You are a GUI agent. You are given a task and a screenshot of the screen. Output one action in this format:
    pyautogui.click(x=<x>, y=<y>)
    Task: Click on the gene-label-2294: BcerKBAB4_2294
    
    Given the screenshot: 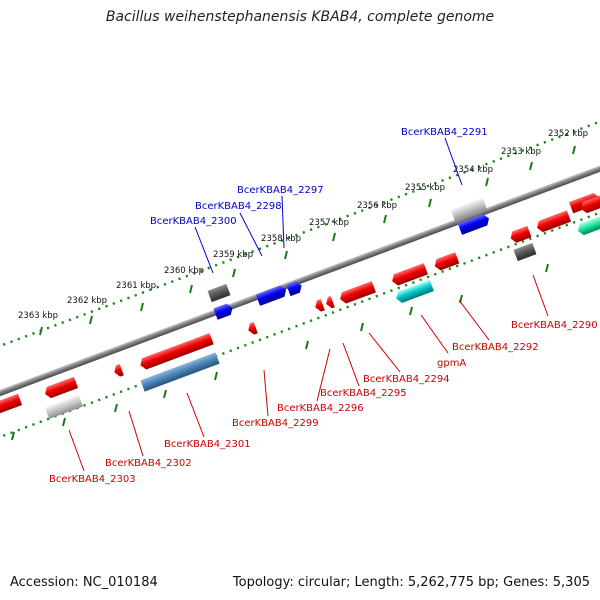 What is the action you would take?
    pyautogui.click(x=406, y=379)
    